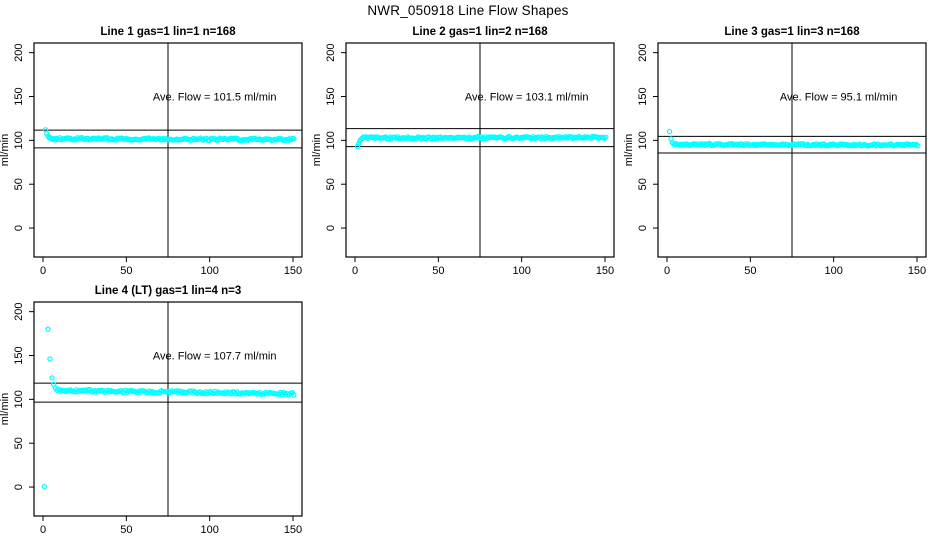 The image size is (936, 544). I want to click on ave-flow-annotation: Ave. Flow = 95.1 ml/min, so click(838, 98).